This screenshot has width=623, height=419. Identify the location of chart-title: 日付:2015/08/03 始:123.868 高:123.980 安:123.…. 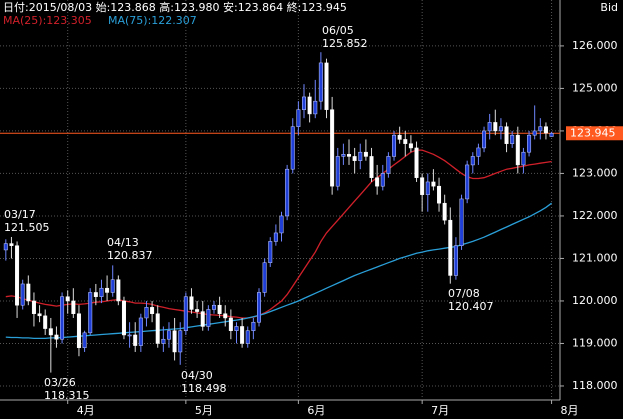
(175, 7).